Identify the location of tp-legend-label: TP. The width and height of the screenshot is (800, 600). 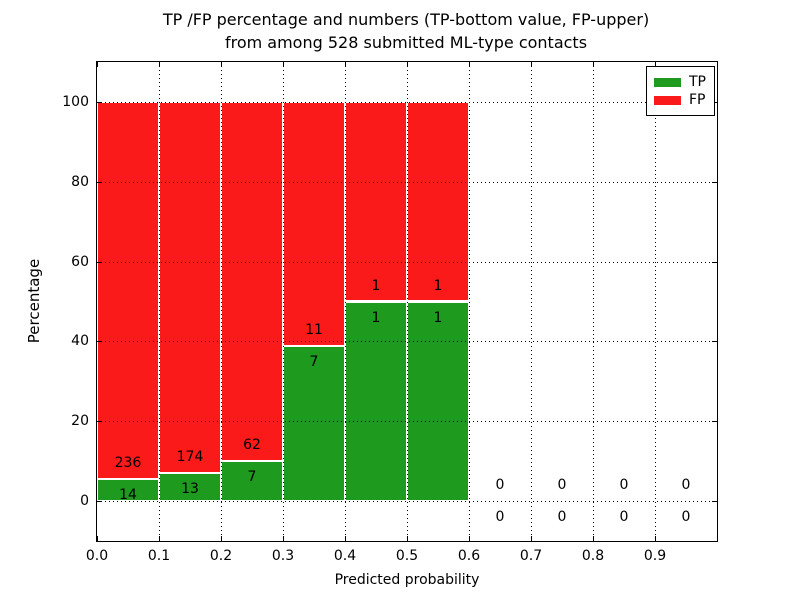
(697, 82).